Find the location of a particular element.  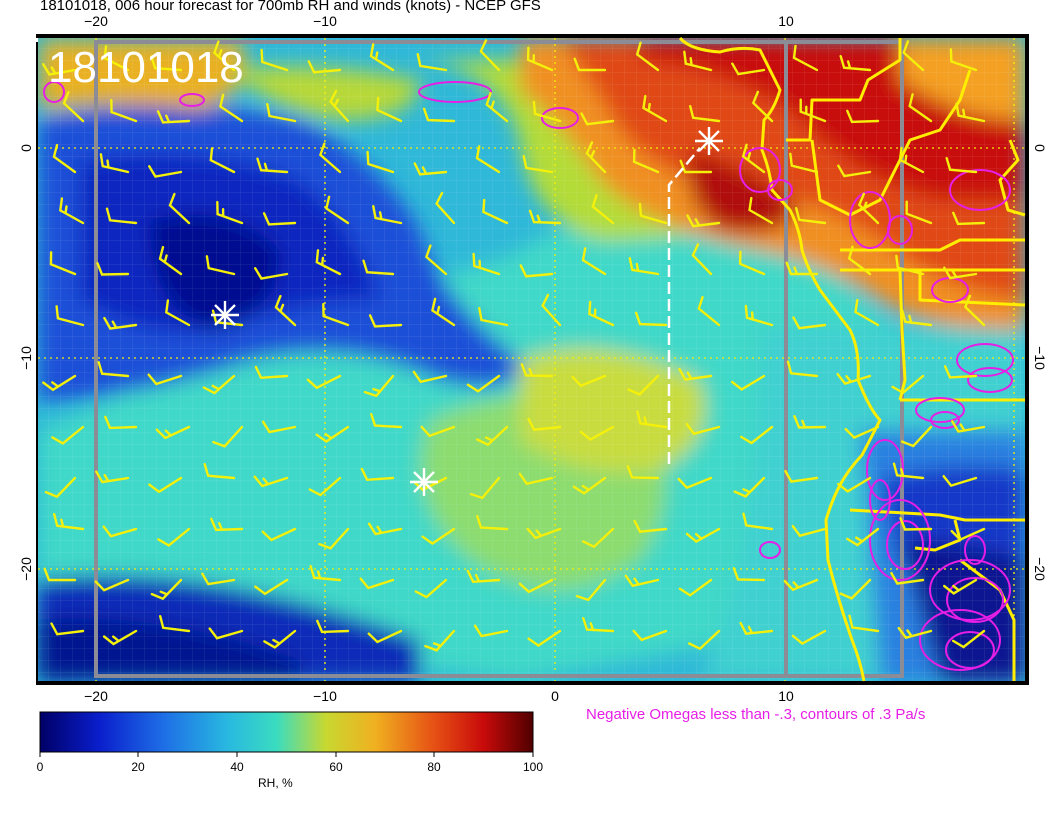

star-marker-north is located at coordinates (709, 141).